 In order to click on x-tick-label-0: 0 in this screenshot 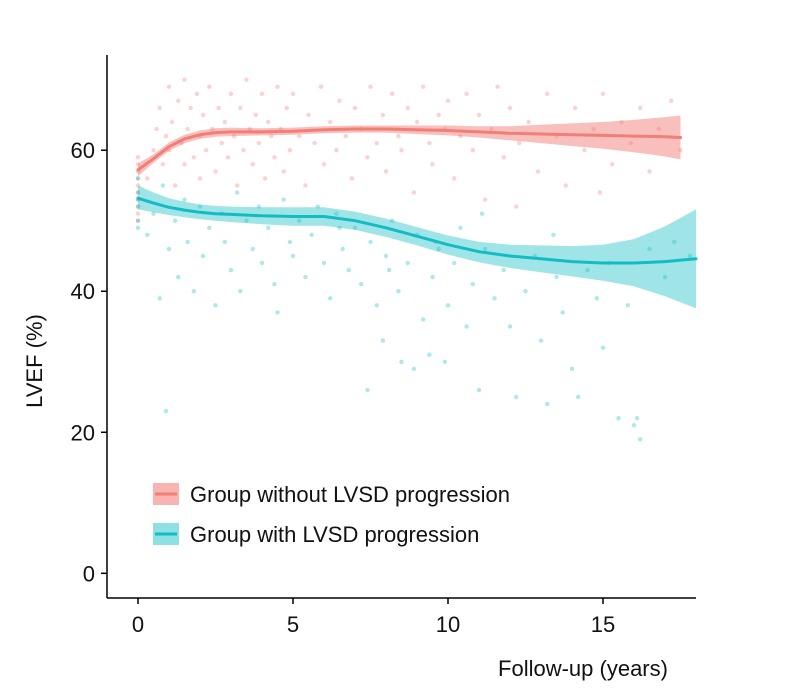, I will do `click(138, 624)`.